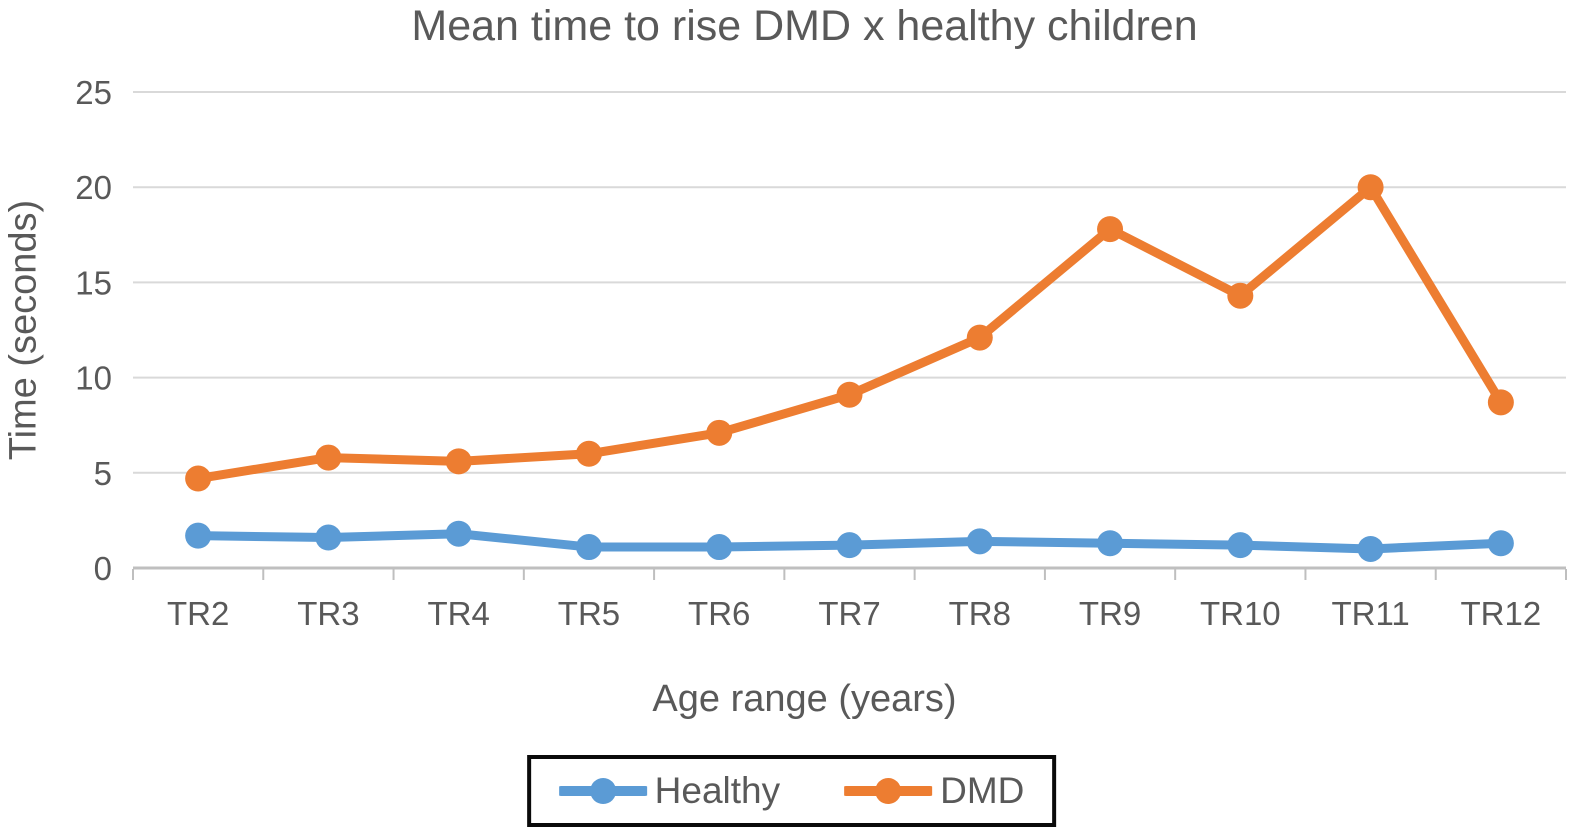 The height and width of the screenshot is (827, 1571). I want to click on x-tick-label: TR4, so click(459, 613).